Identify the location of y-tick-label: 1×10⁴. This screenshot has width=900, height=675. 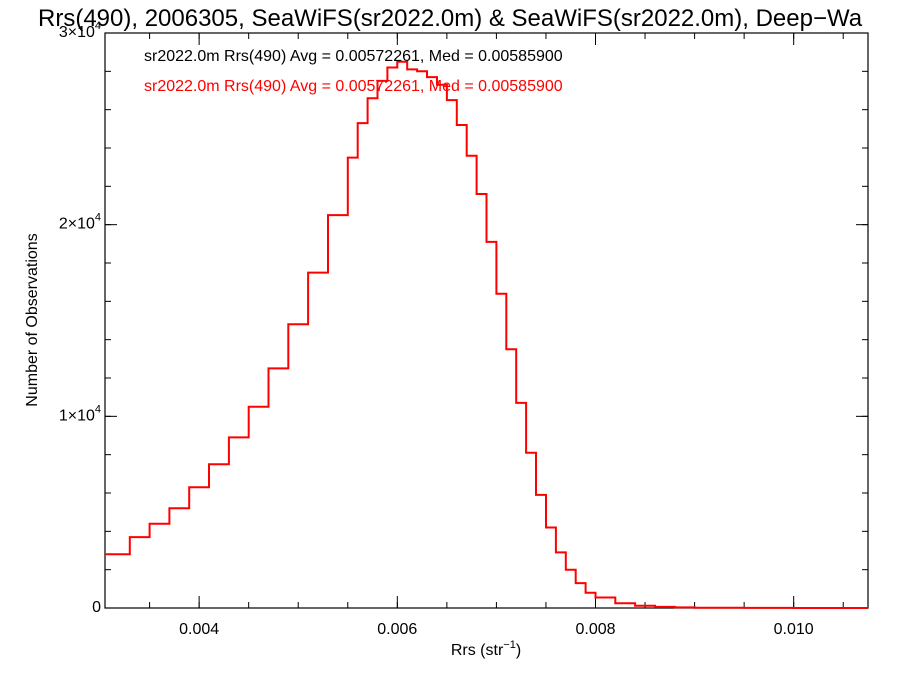
(80, 413).